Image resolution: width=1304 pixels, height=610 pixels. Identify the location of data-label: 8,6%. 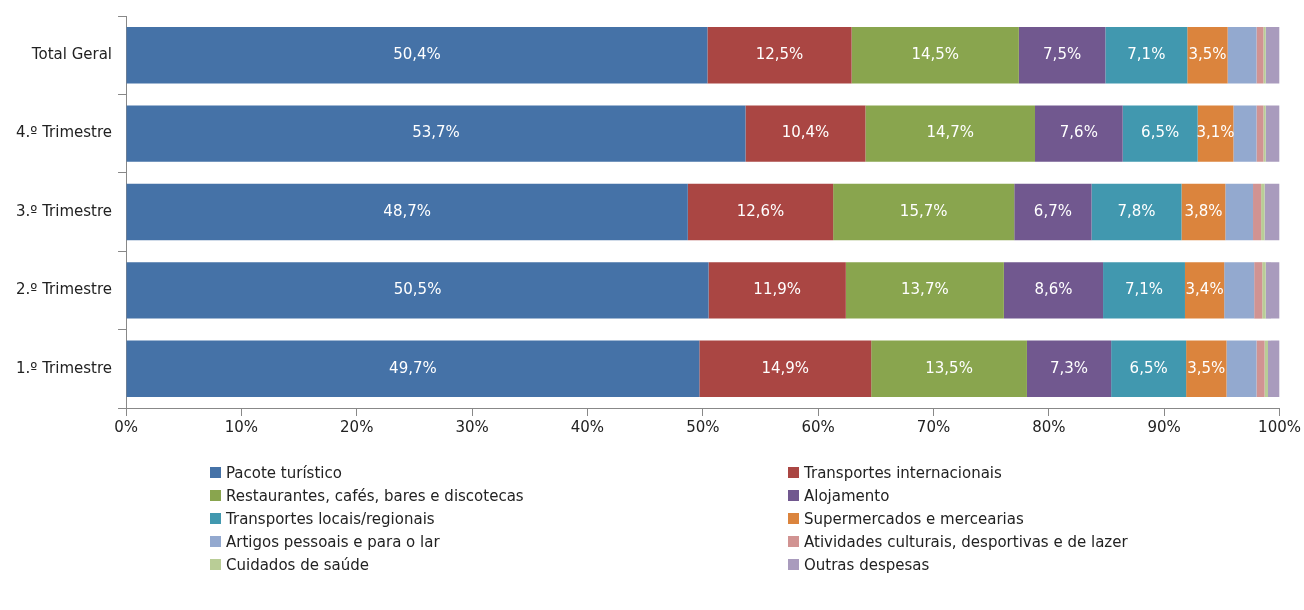
(1053, 289).